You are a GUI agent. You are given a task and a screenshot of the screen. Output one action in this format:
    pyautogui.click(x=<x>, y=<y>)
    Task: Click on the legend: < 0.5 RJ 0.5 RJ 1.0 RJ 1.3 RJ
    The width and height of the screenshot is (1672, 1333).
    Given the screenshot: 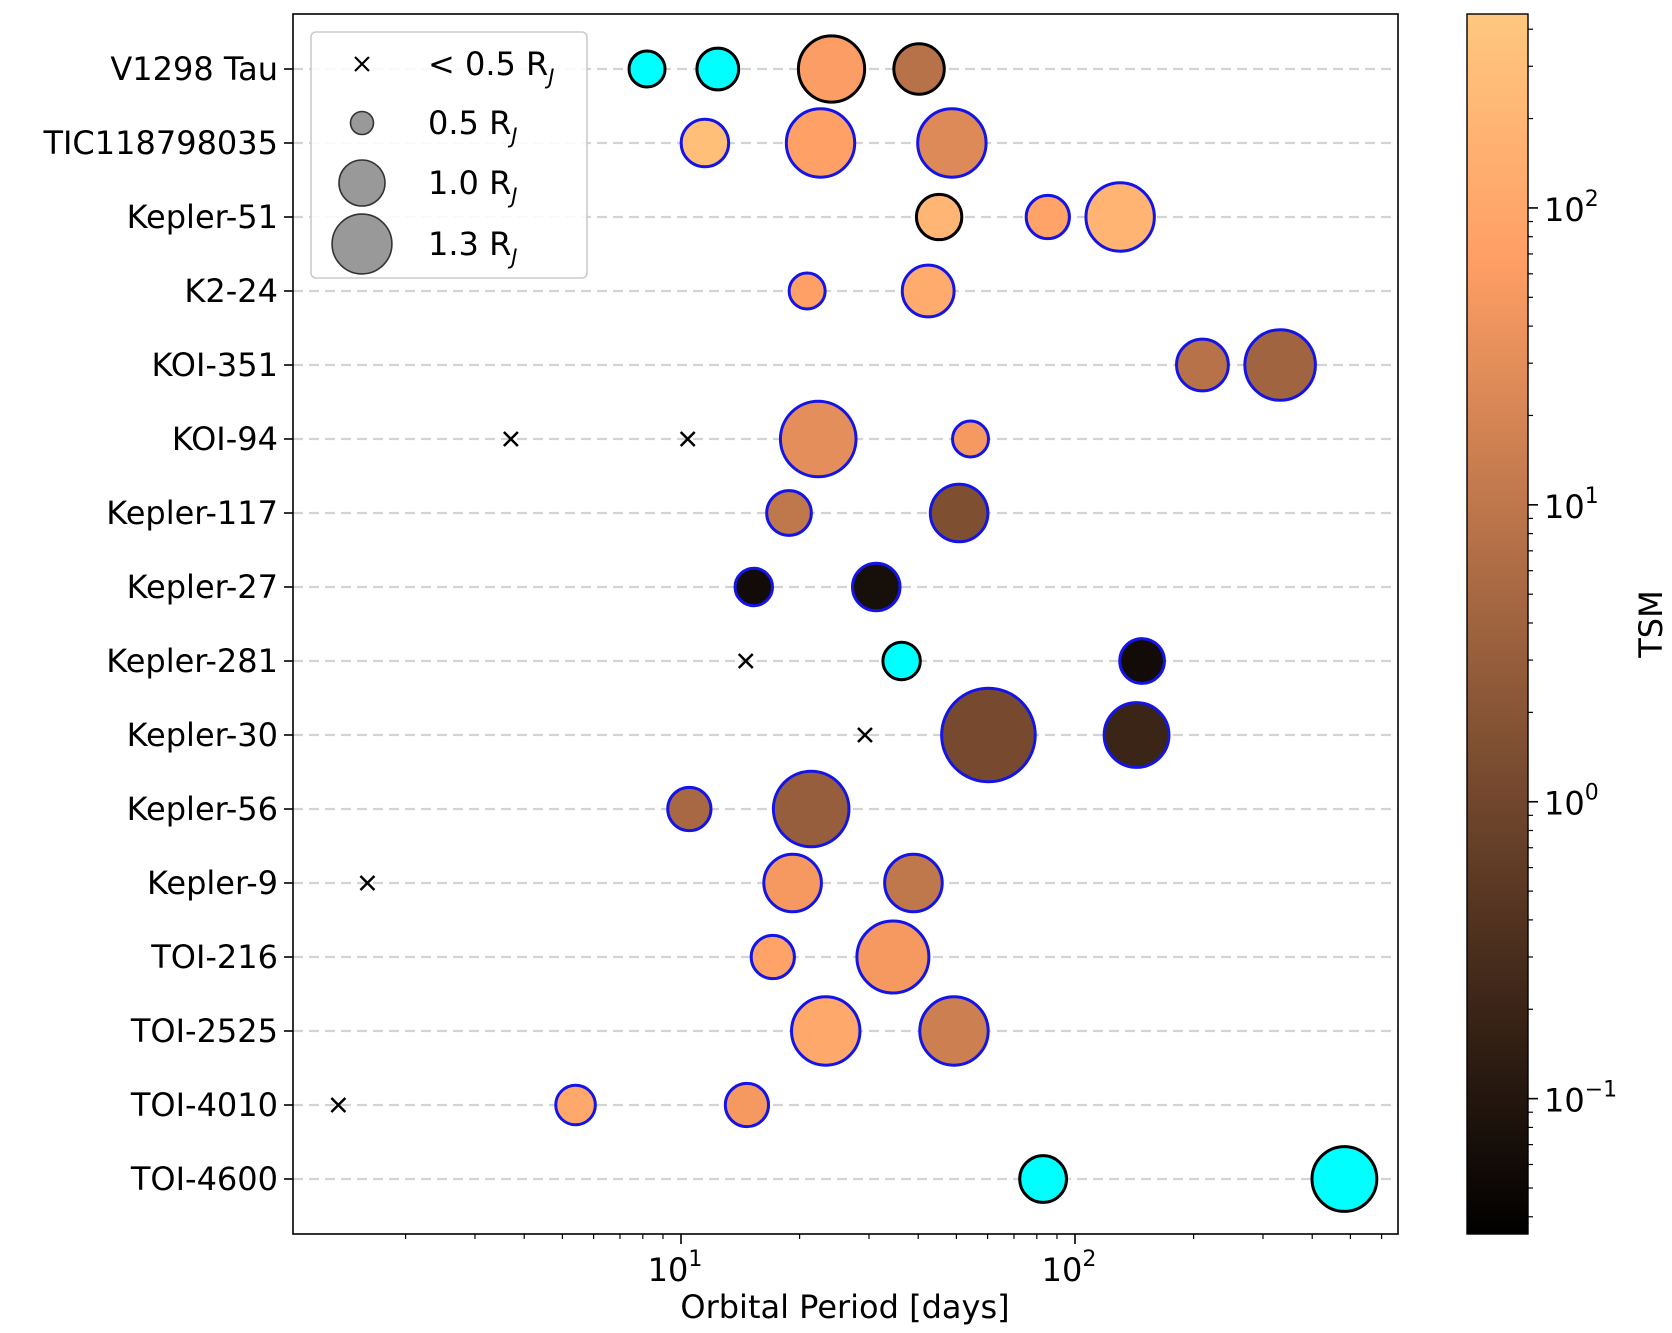 What is the action you would take?
    pyautogui.click(x=449, y=155)
    